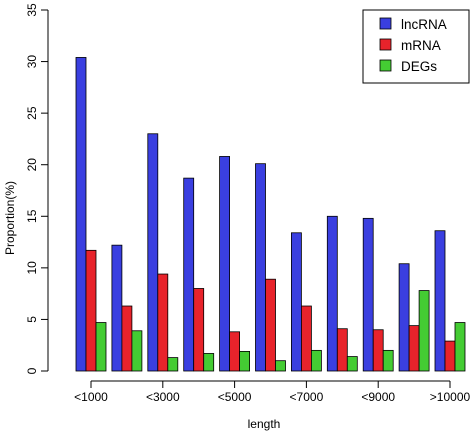  What do you see at coordinates (32, 10) in the screenshot?
I see `y-tick-label: 35` at bounding box center [32, 10].